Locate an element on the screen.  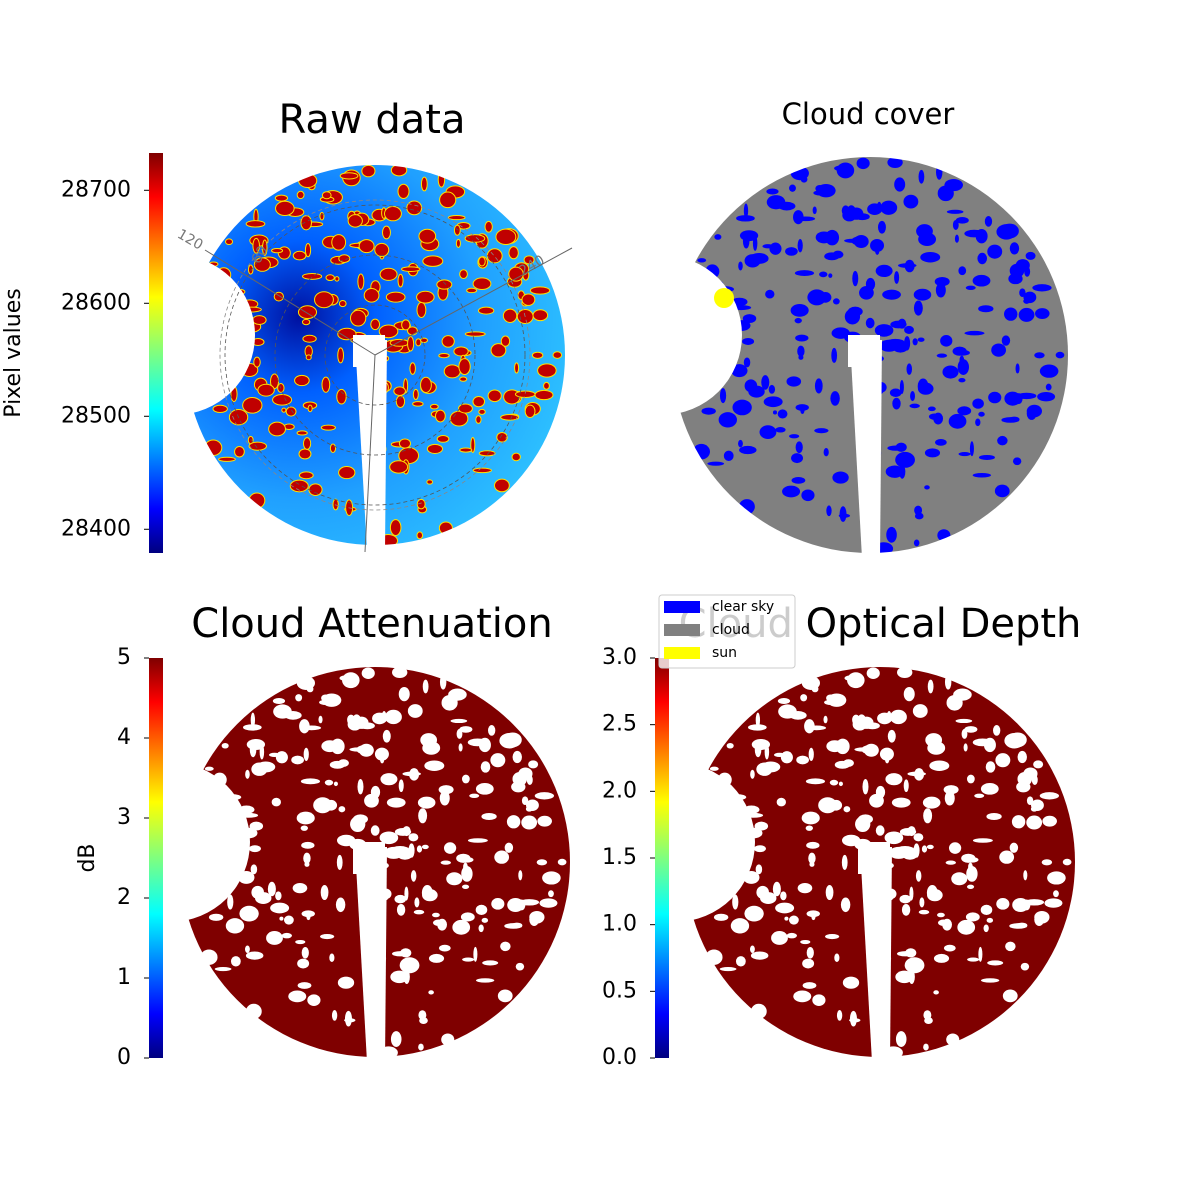
y-tick-label: 2.5 is located at coordinates (619, 724).